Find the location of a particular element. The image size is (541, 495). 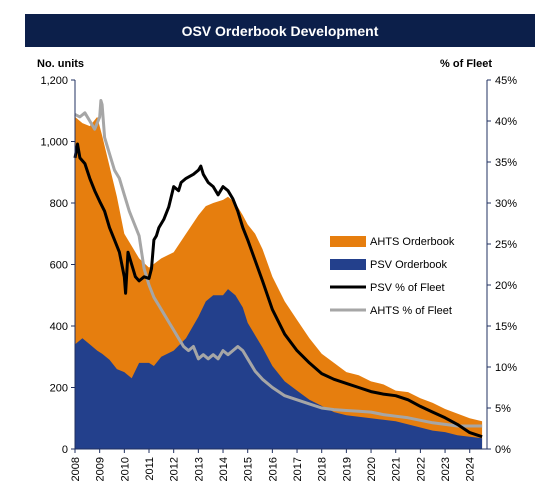

y-right-tick-label: 10% is located at coordinates (506, 368).